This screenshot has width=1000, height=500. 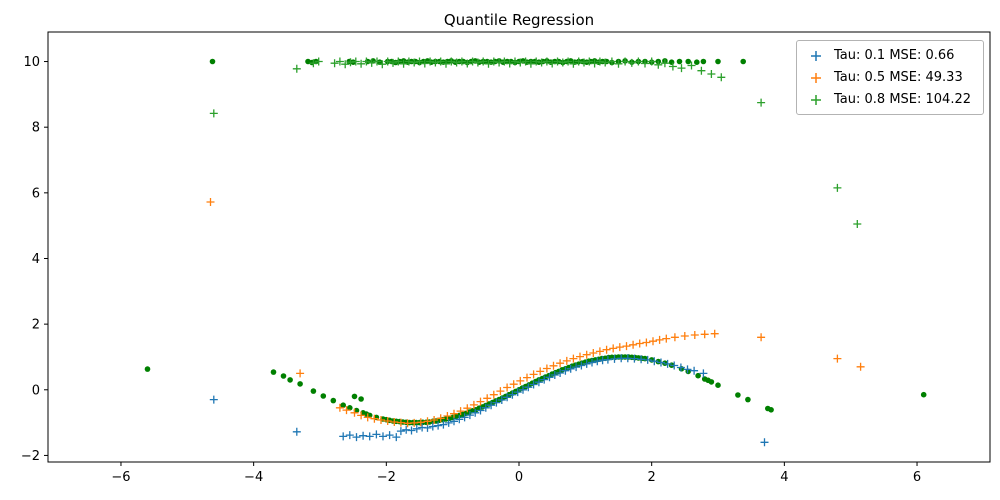 I want to click on legend-item-tau-0-1: Tau: 0.1 MSE: 0.66, so click(x=888, y=55).